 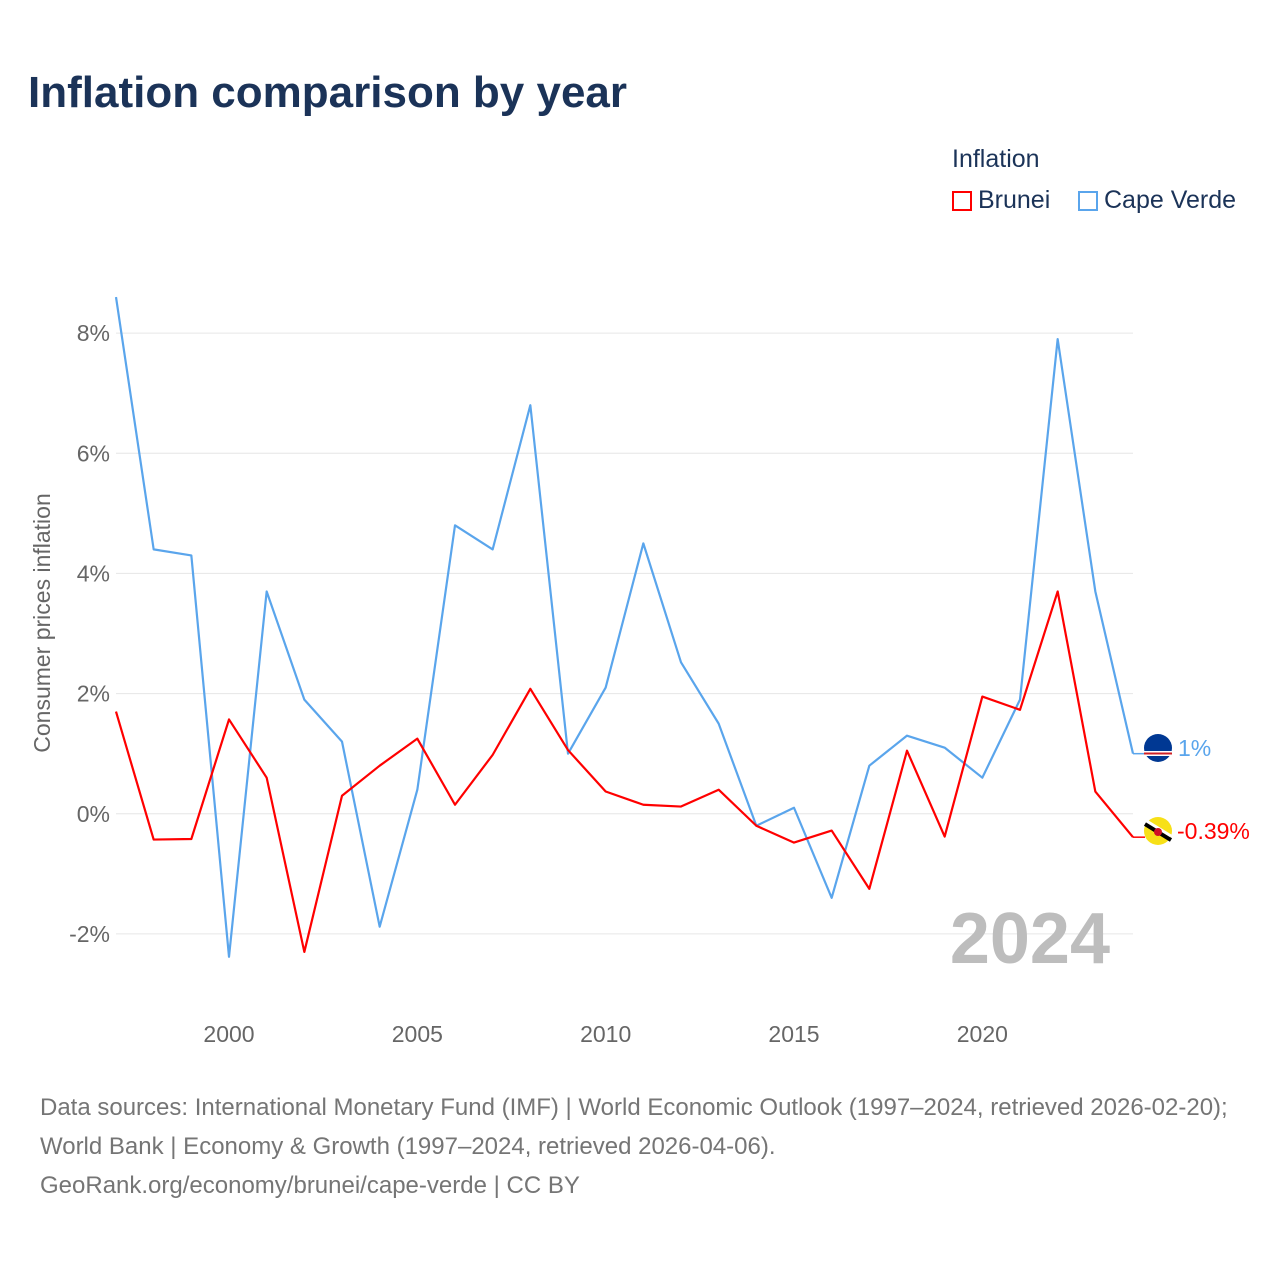 What do you see at coordinates (93, 333) in the screenshot?
I see `y-tick-label: 8%` at bounding box center [93, 333].